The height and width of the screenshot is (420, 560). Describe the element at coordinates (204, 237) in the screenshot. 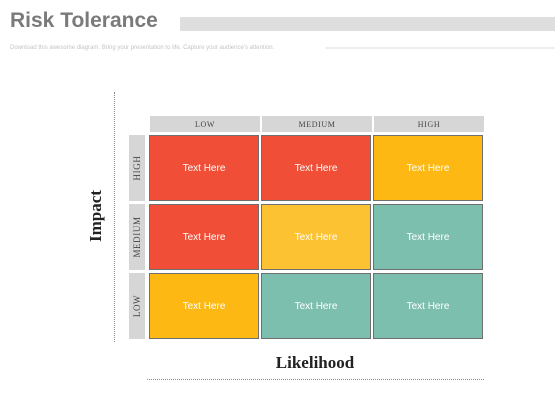

I see `cell-medium-low: Text Here` at that location.